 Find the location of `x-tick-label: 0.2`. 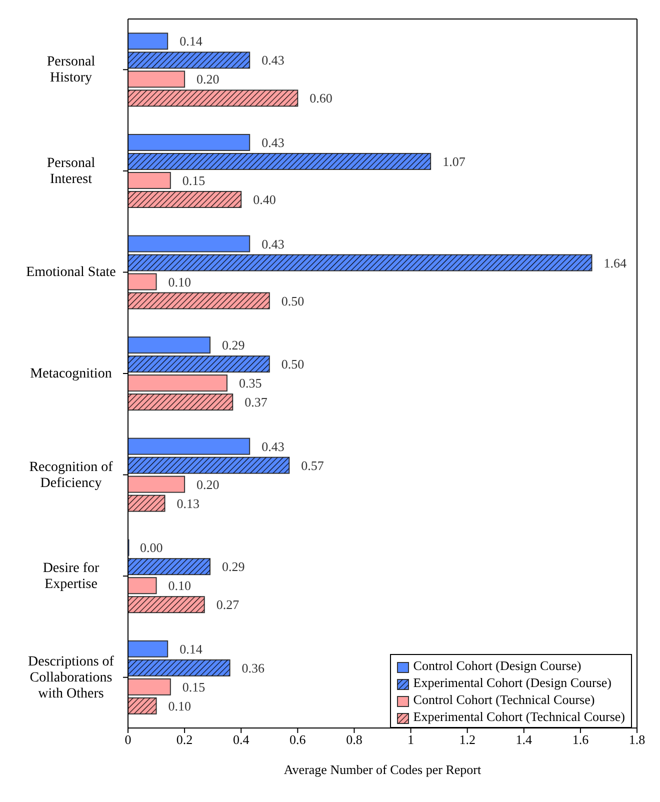

x-tick-label: 0.2 is located at coordinates (184, 740).